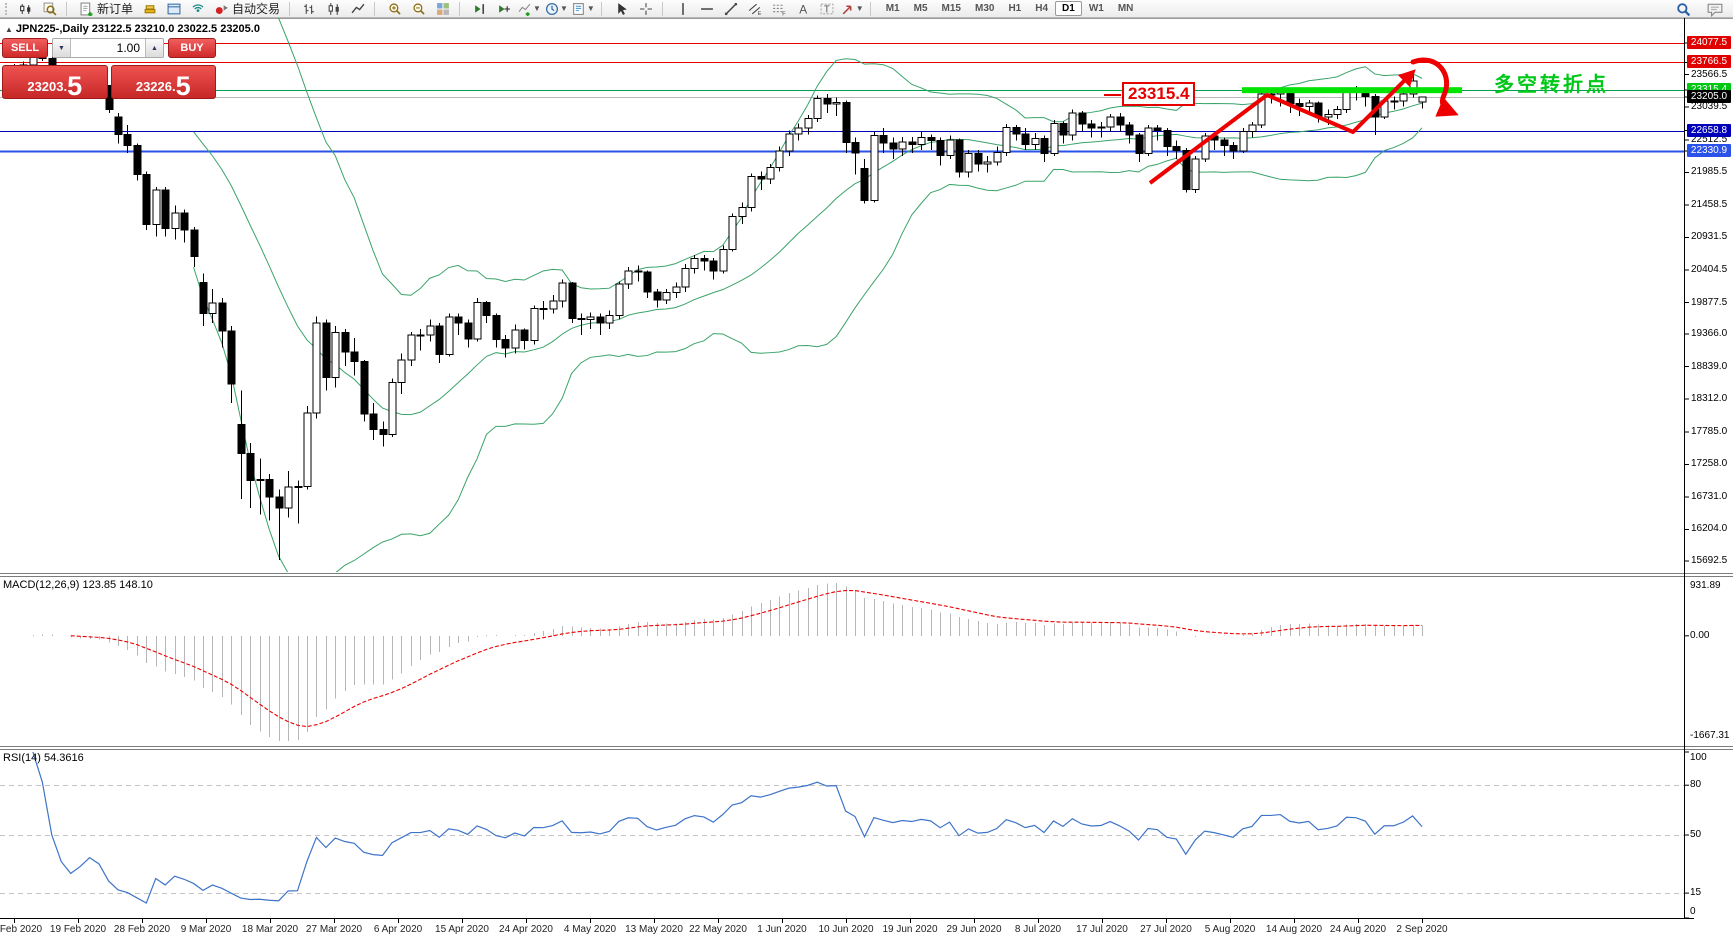  What do you see at coordinates (622, 9) in the screenshot?
I see `cursor-button` at bounding box center [622, 9].